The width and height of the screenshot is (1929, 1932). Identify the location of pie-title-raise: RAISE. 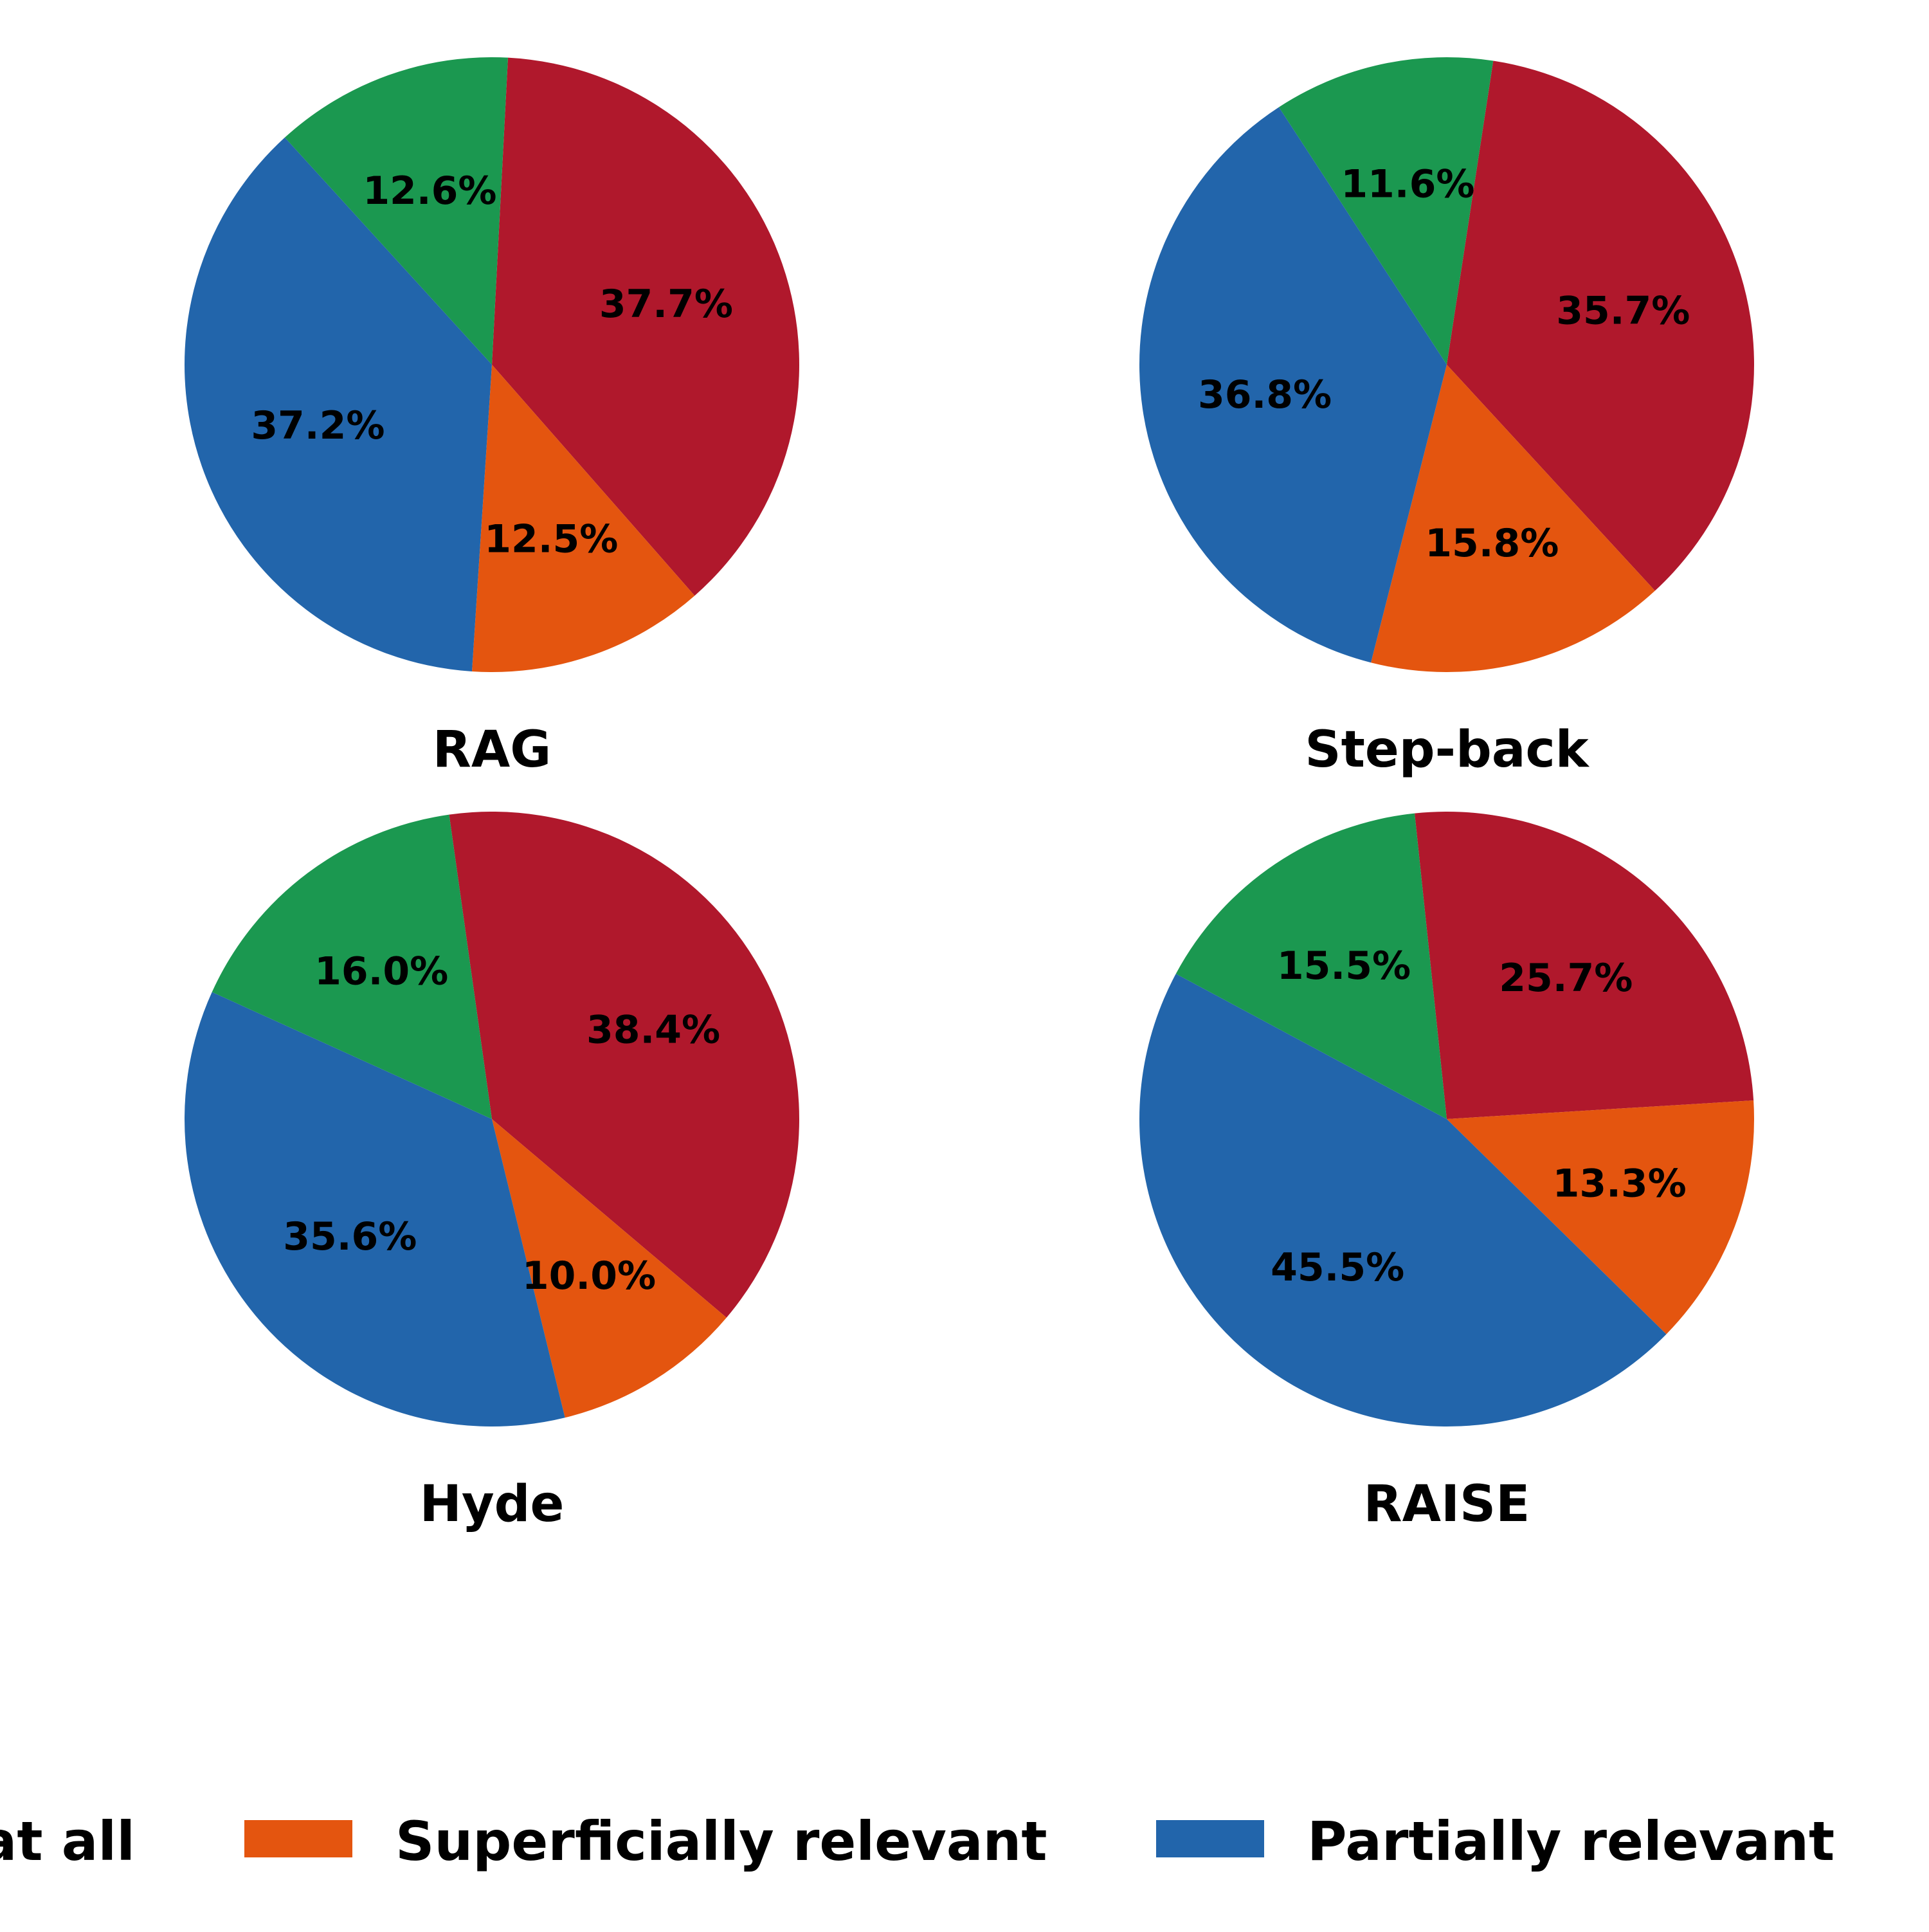
(1447, 1504).